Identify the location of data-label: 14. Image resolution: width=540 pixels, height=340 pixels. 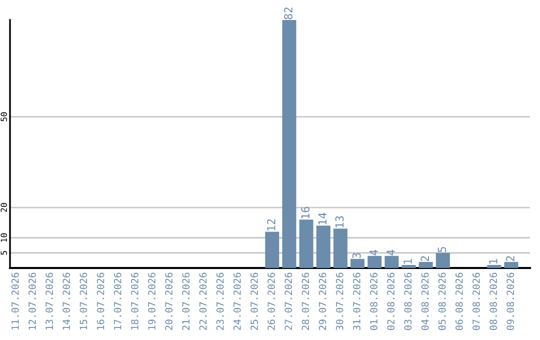
(322, 218).